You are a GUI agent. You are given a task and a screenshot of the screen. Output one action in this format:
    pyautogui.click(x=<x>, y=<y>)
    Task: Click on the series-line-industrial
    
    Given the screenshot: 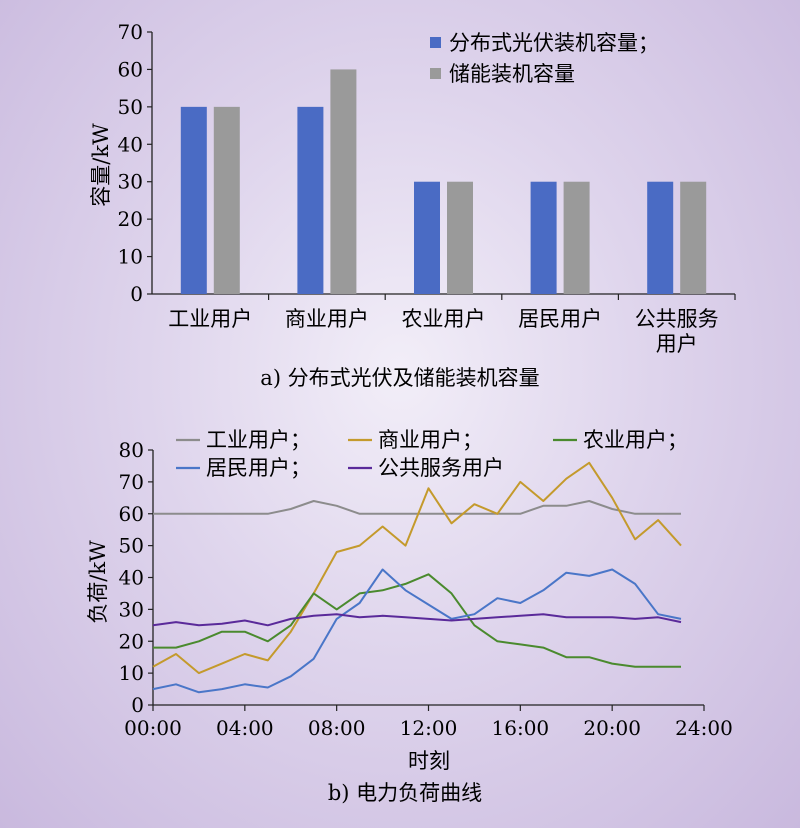 What is the action you would take?
    pyautogui.click(x=417, y=507)
    